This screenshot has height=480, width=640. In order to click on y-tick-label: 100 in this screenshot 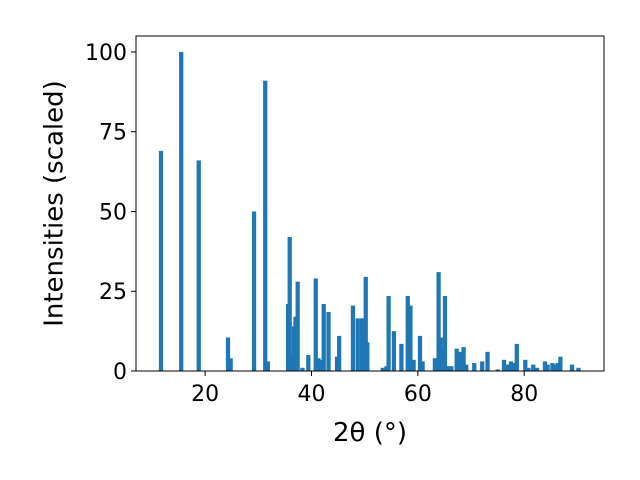, I will do `click(106, 53)`.